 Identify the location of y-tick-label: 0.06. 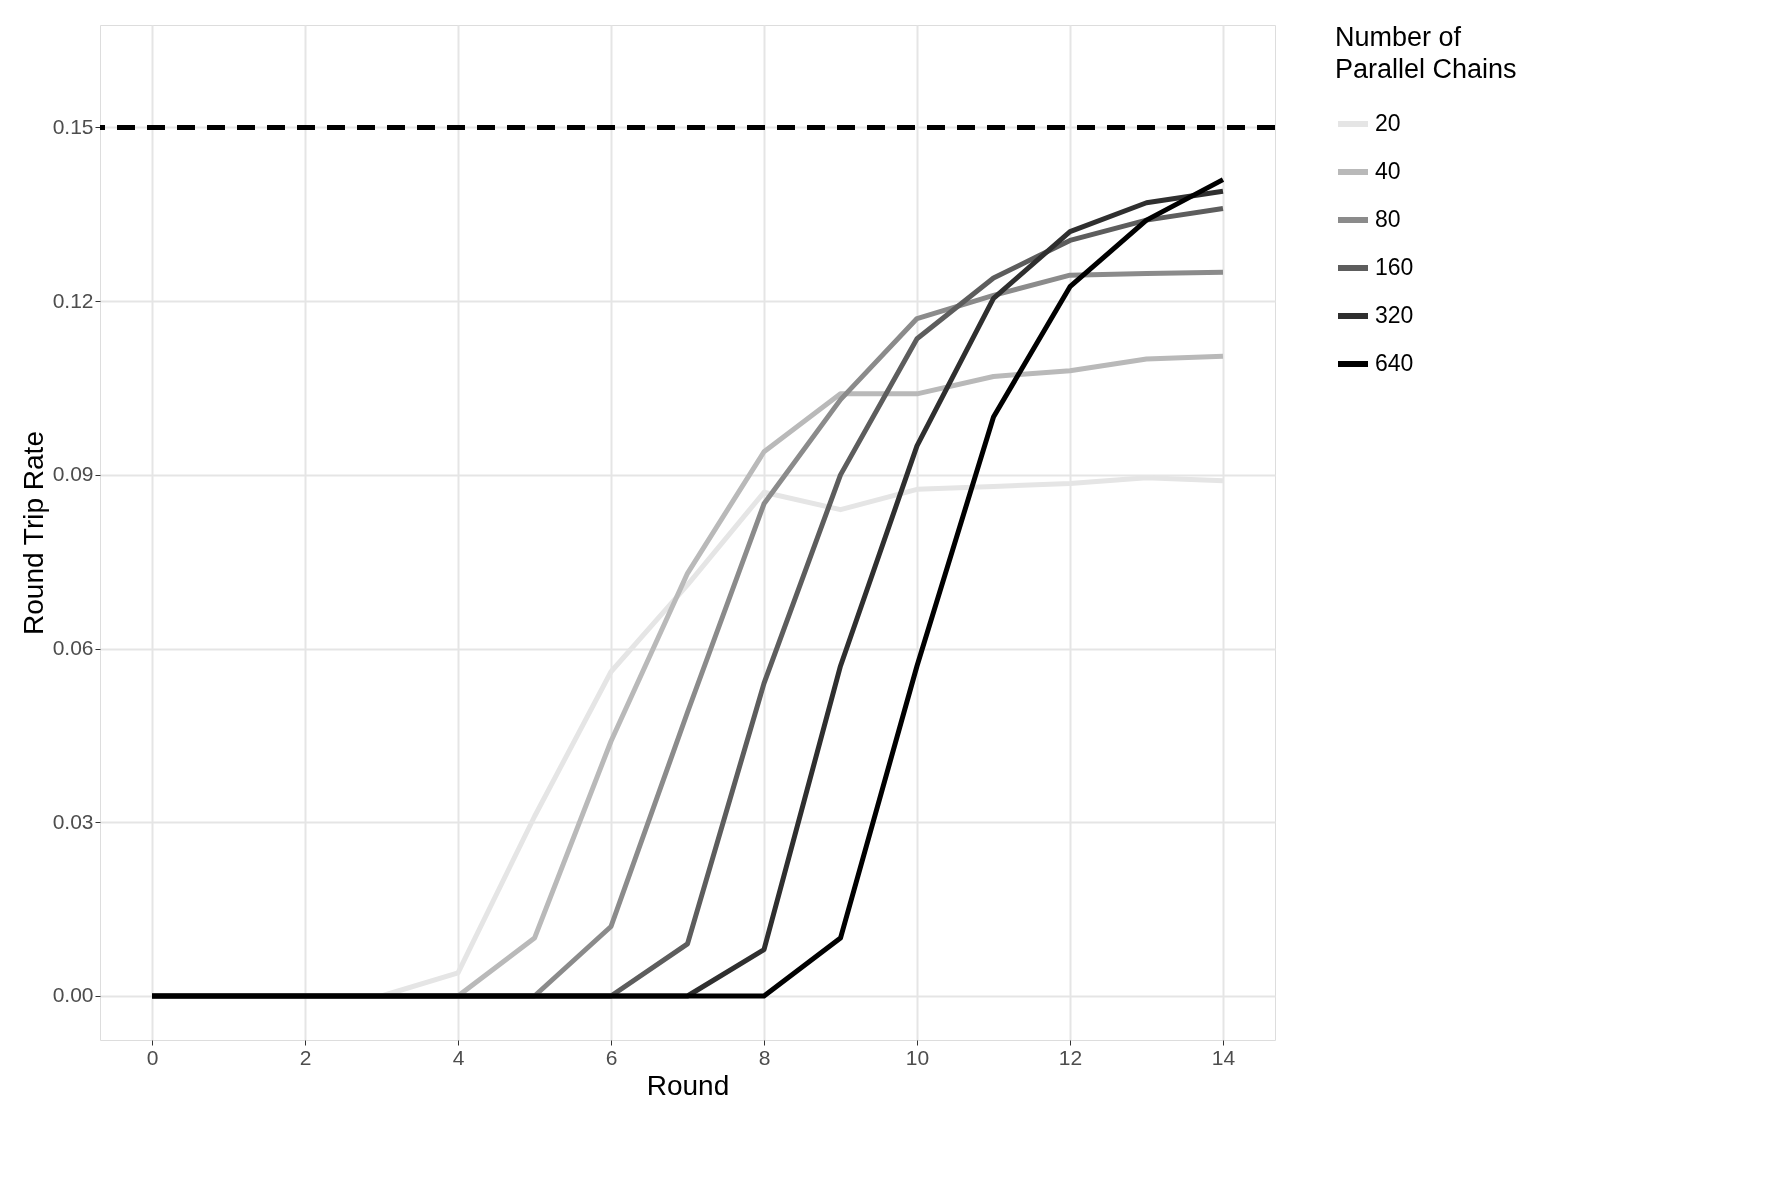
(73, 648).